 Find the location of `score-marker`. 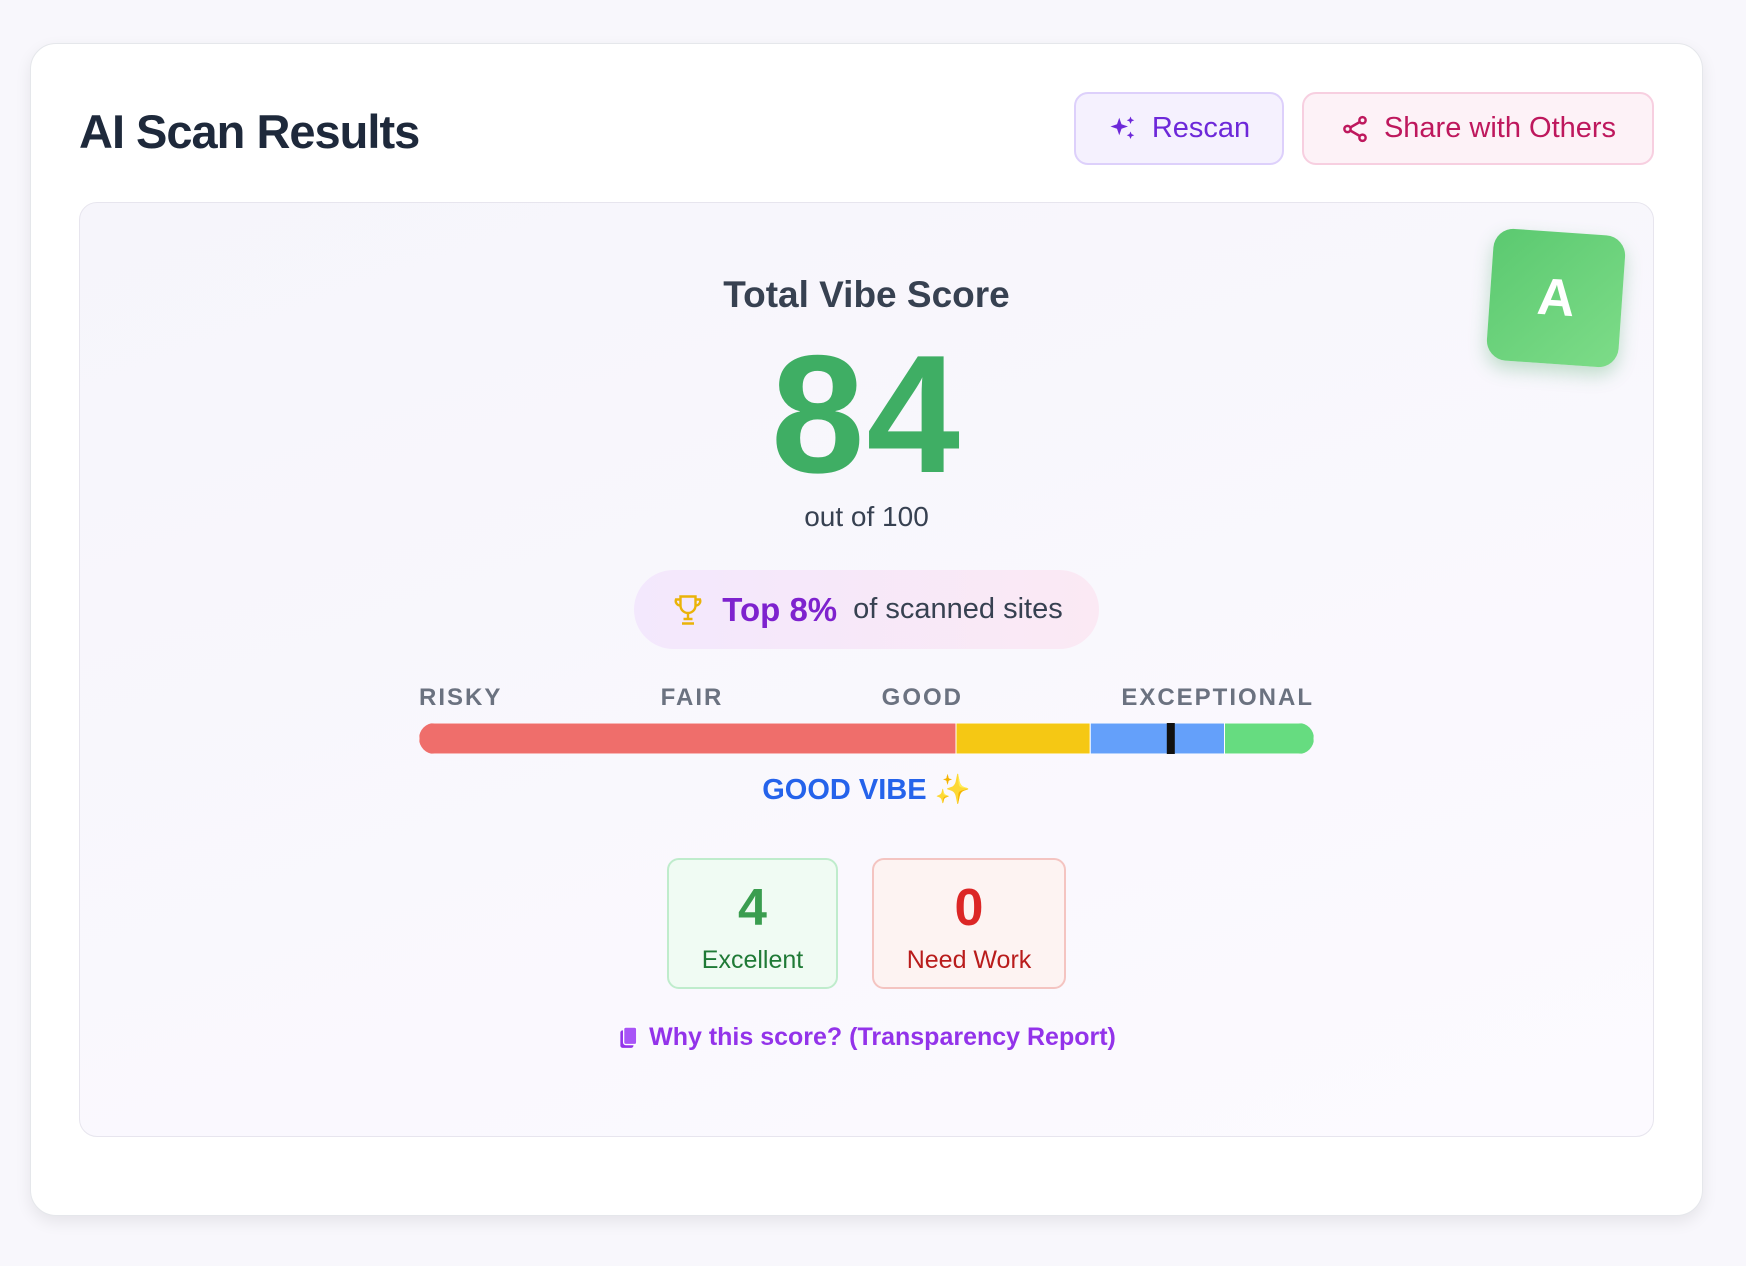

score-marker is located at coordinates (1170, 738).